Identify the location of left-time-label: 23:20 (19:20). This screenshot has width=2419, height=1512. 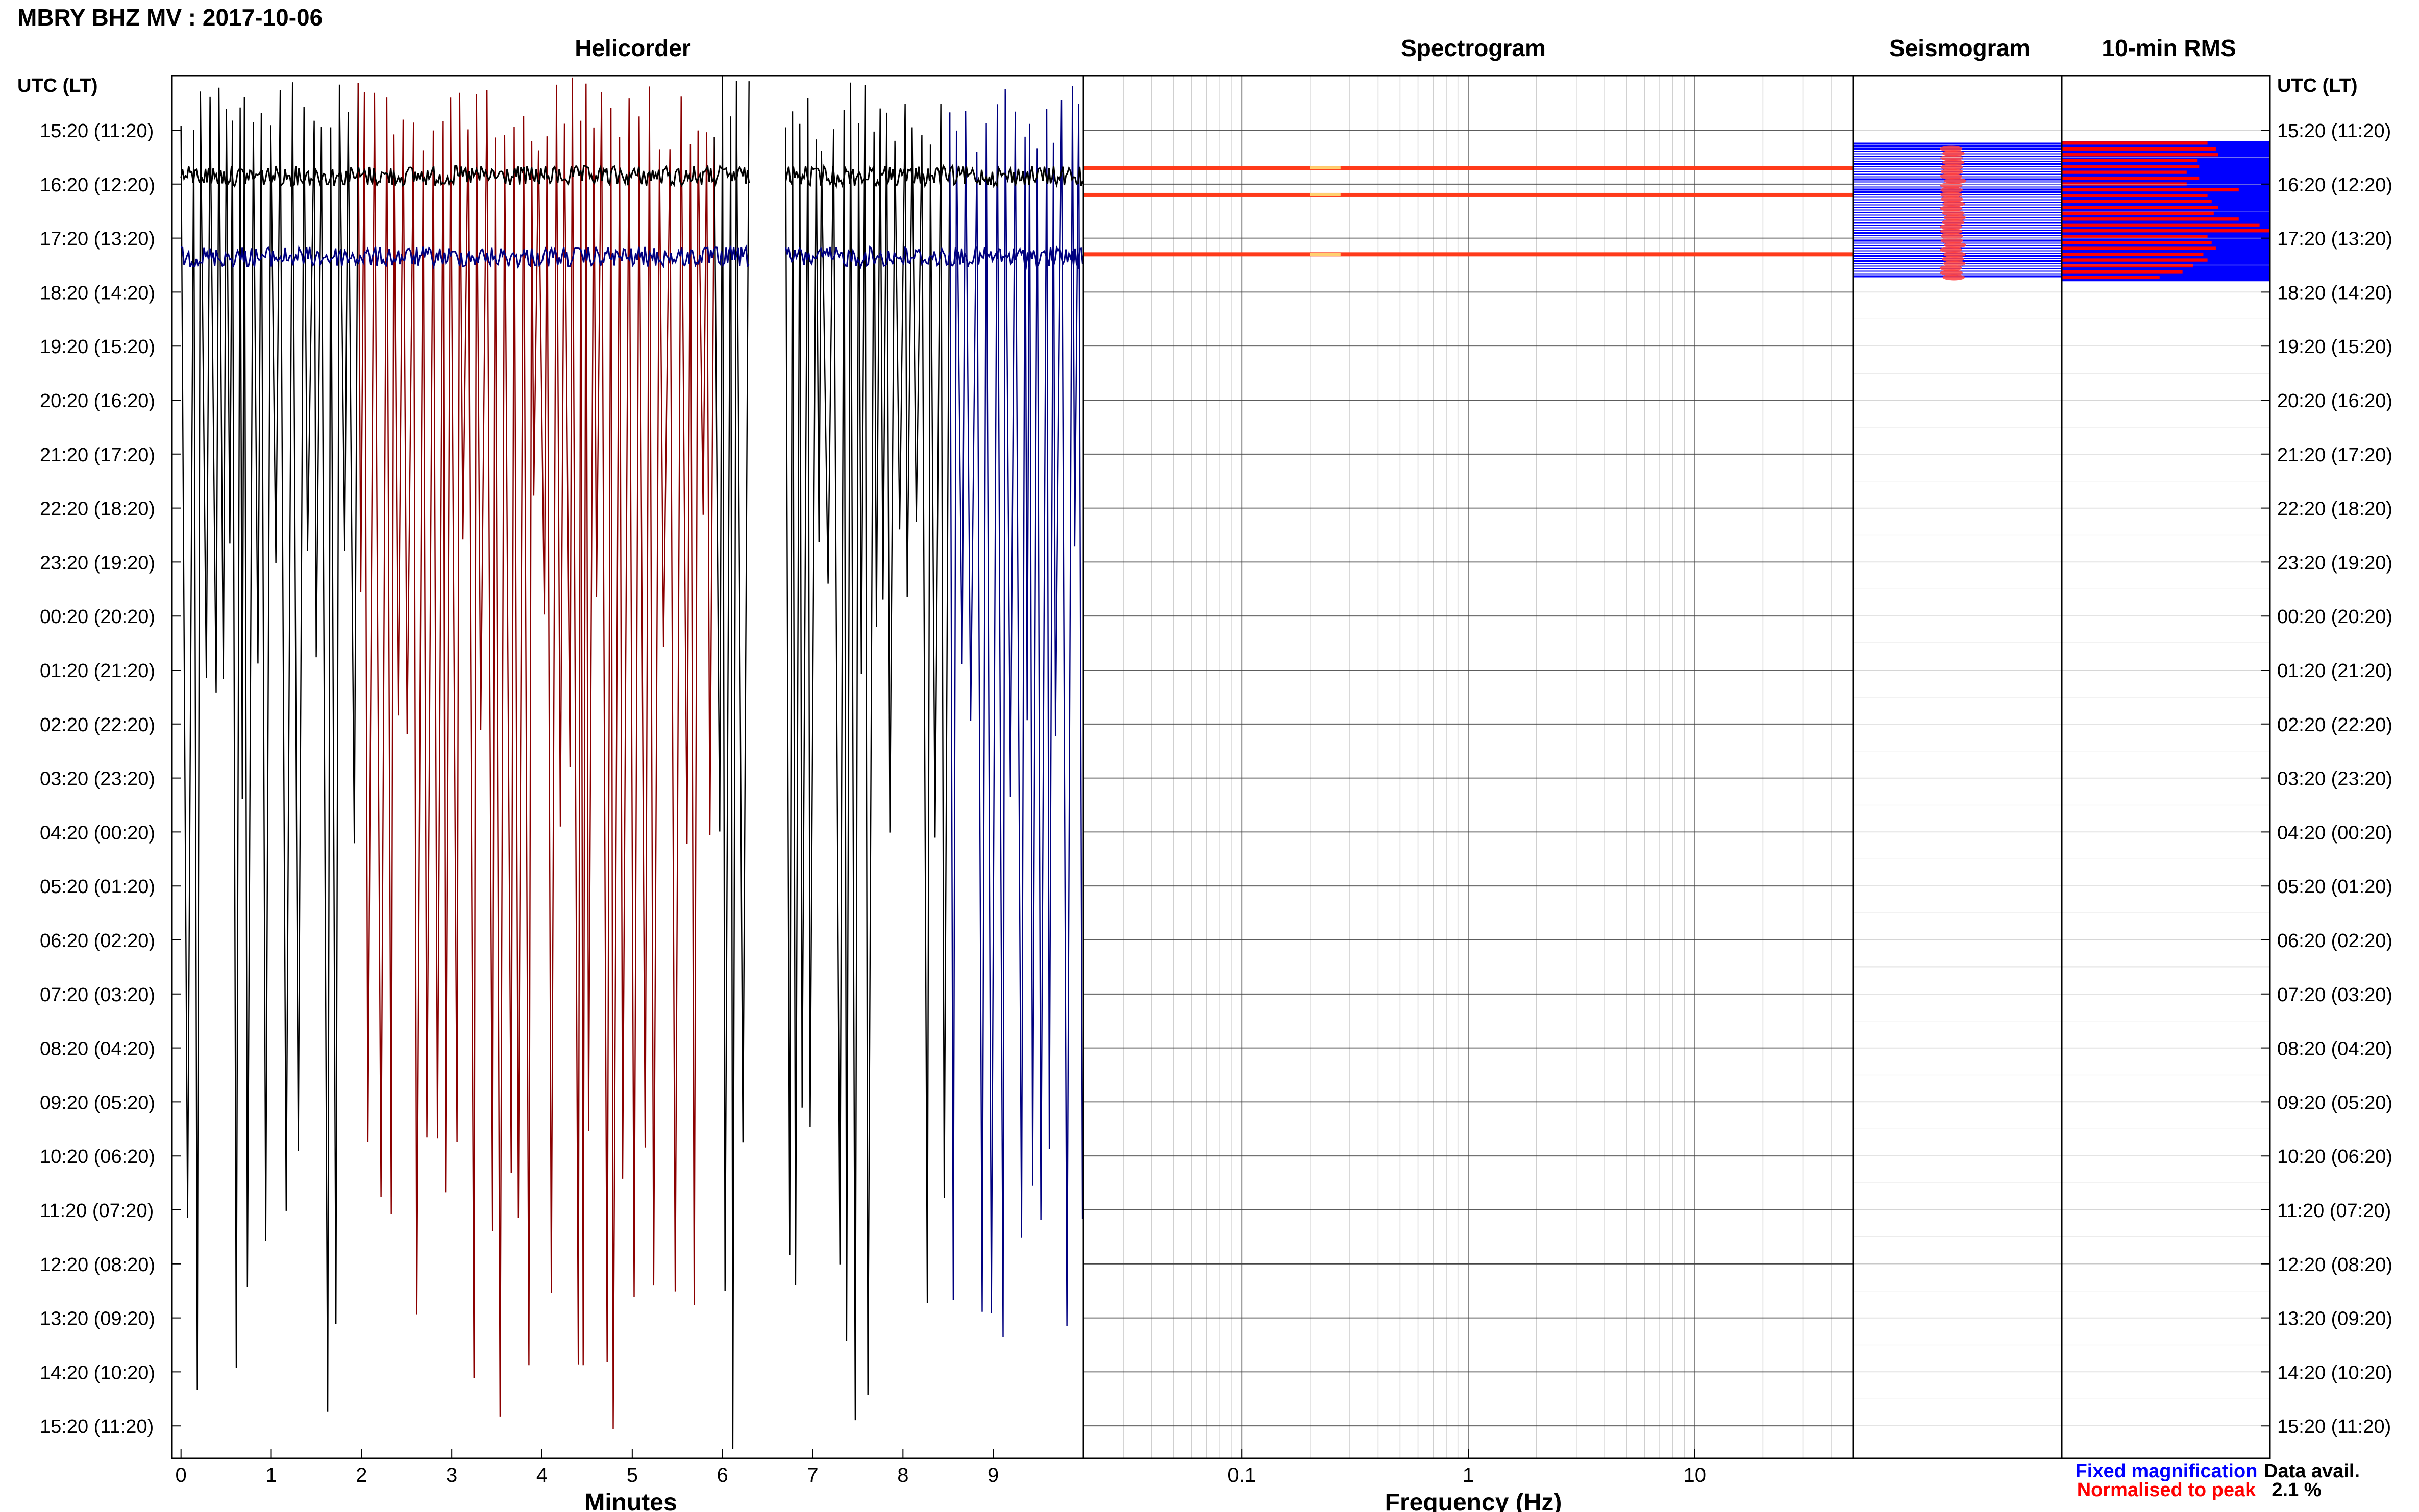
(97, 563).